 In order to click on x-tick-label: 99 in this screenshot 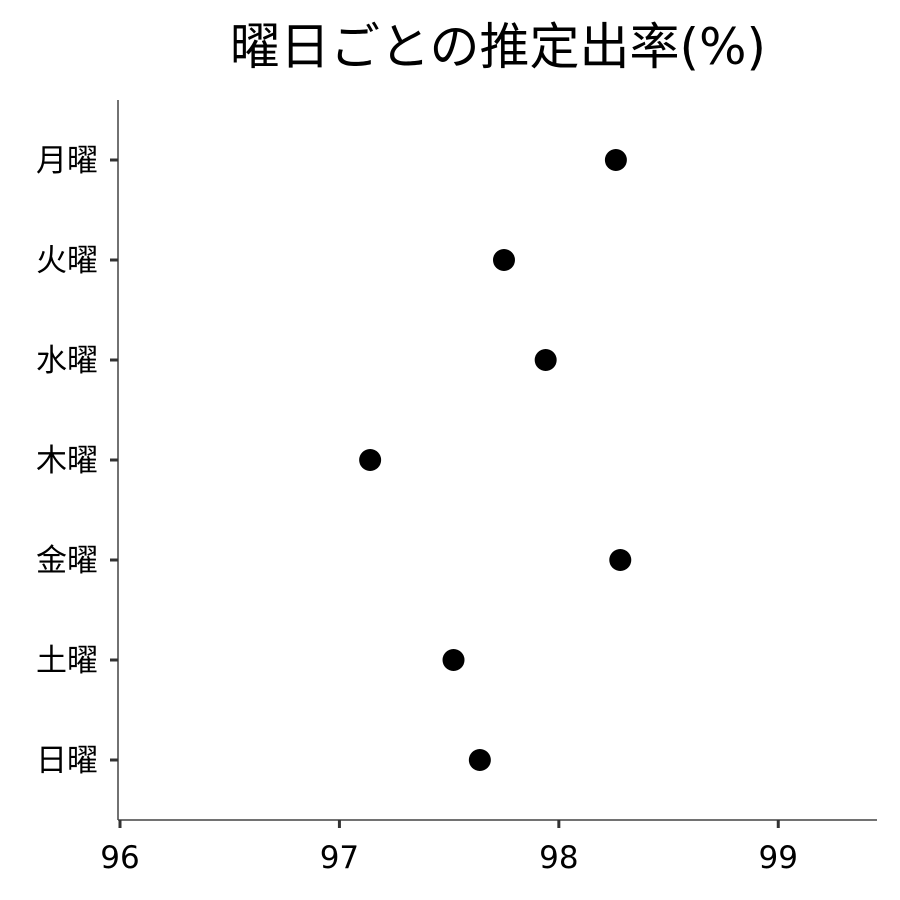, I will do `click(778, 858)`.